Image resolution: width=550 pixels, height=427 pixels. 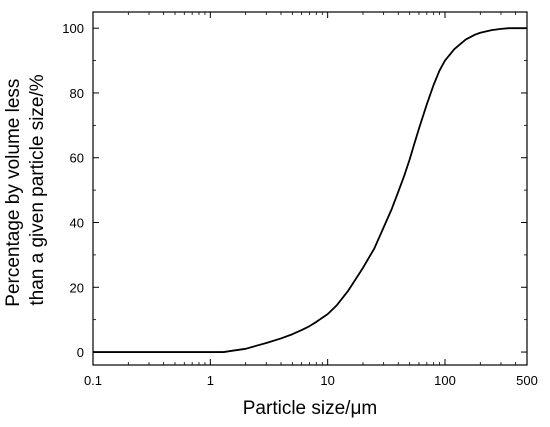 What do you see at coordinates (80, 352) in the screenshot?
I see `y-tick-label: 0` at bounding box center [80, 352].